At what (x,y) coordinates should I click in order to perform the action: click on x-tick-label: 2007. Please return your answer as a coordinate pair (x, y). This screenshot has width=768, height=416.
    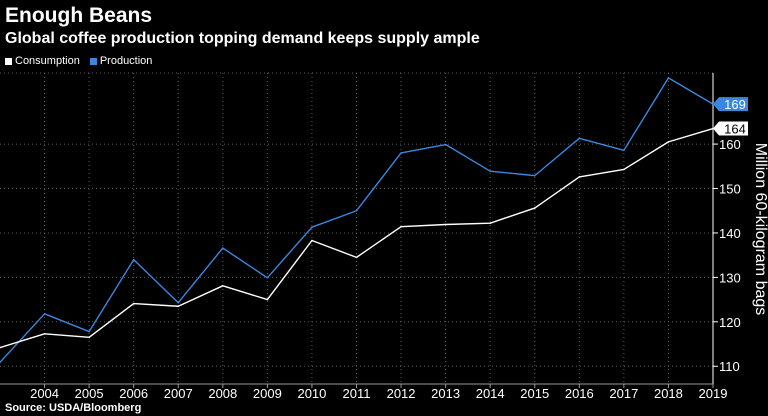
    Looking at the image, I should click on (178, 393).